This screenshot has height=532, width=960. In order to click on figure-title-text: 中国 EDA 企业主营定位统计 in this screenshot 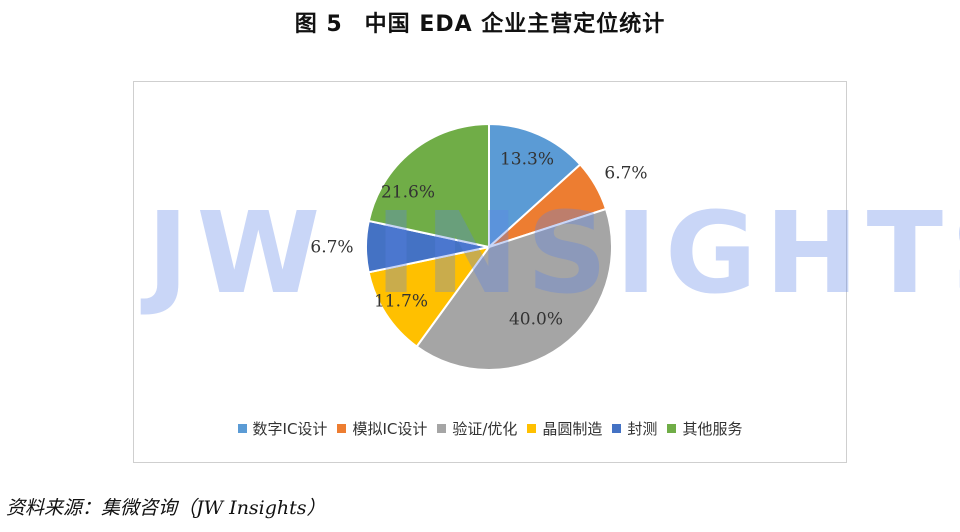, I will do `click(515, 24)`.